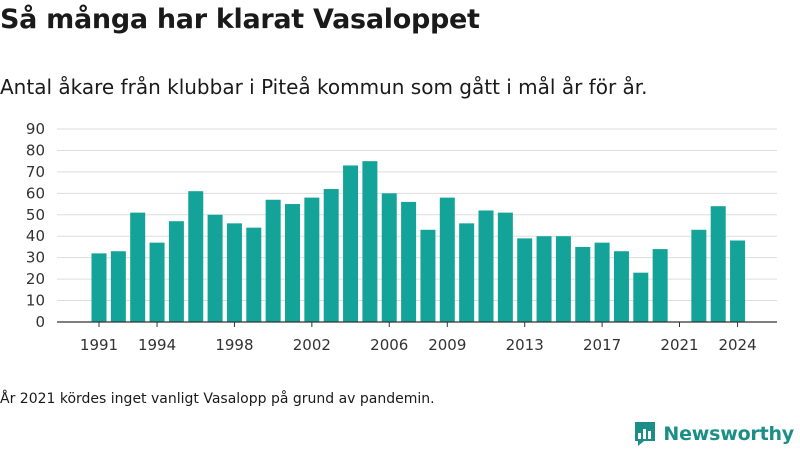 This screenshot has width=800, height=450. Describe the element at coordinates (583, 284) in the screenshot. I see `bar-2016` at that location.